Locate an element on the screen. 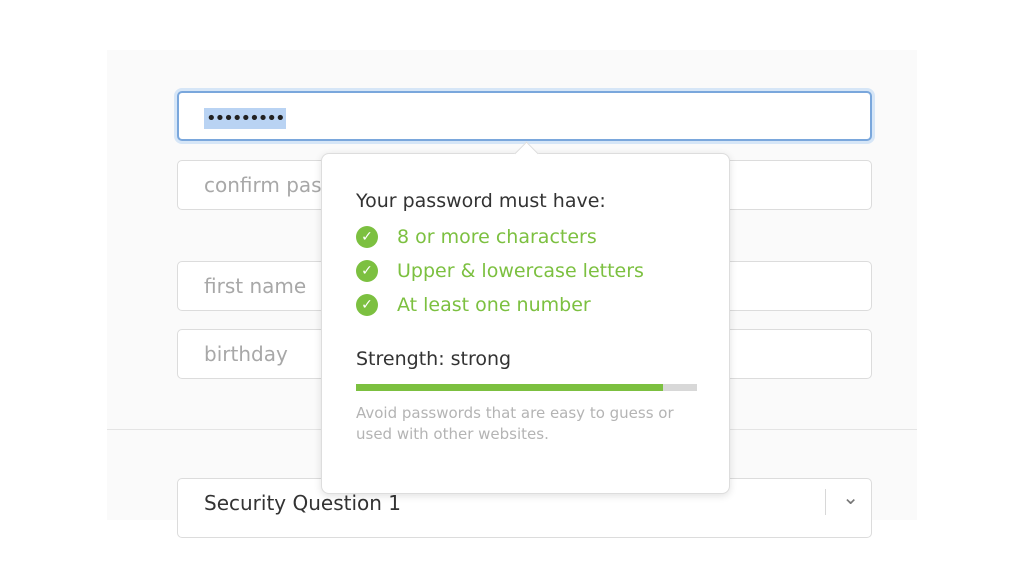 The image size is (1024, 576). strength-meter is located at coordinates (526, 387).